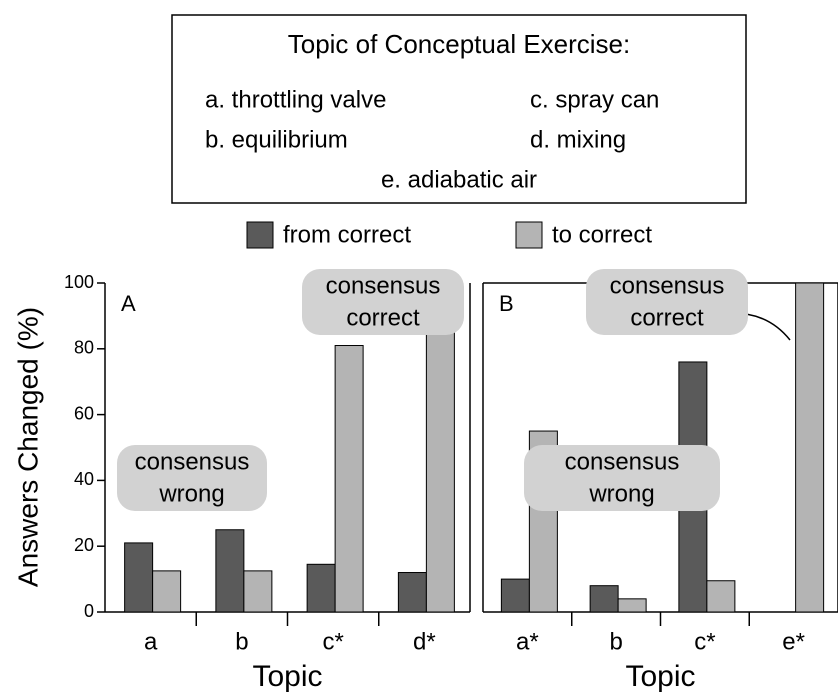 This screenshot has height=694, width=838. Describe the element at coordinates (151, 641) in the screenshot. I see `x-tick-label: a` at that location.